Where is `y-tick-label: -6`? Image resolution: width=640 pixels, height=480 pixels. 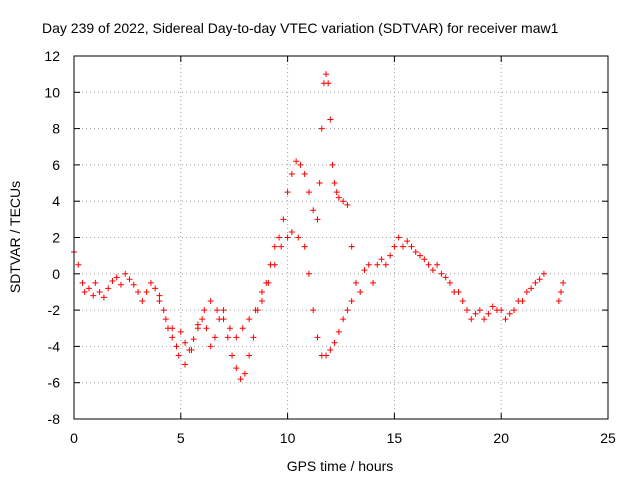 y-tick-label: -6 is located at coordinates (54, 383).